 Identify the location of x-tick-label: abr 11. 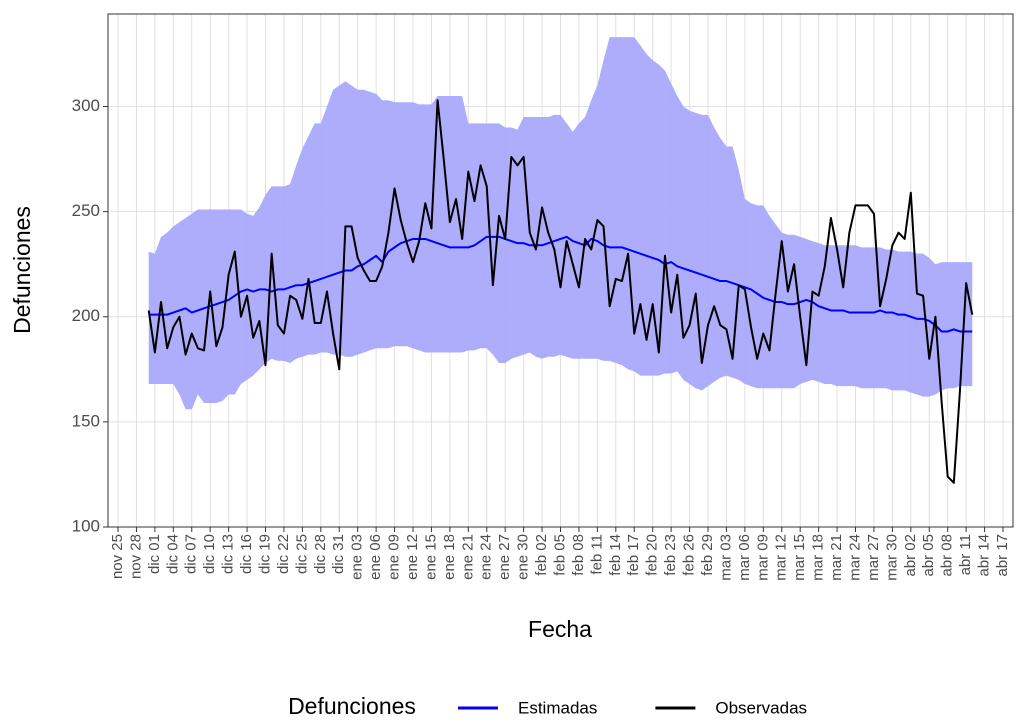
(965, 554).